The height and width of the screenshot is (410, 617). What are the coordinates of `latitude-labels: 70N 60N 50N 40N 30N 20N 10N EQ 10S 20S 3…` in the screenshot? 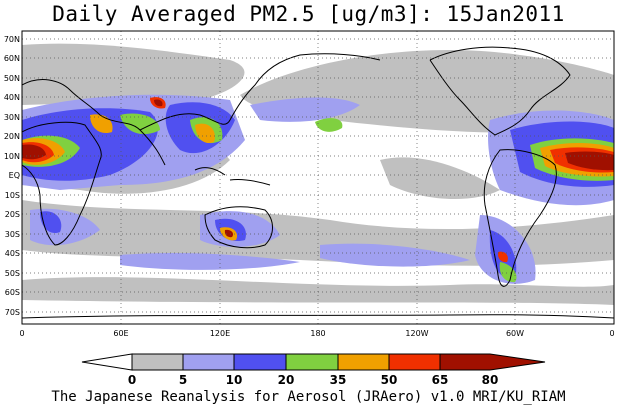 It's located at (12, 176).